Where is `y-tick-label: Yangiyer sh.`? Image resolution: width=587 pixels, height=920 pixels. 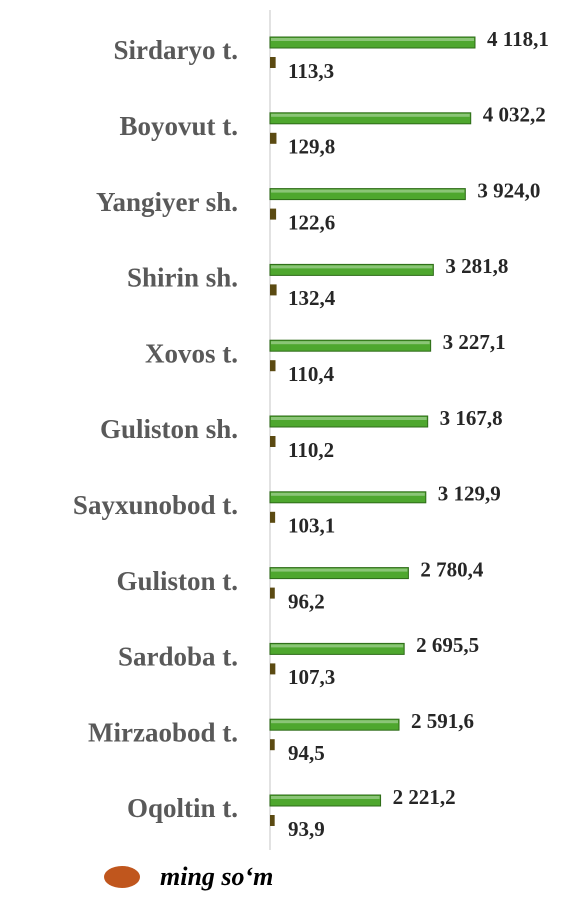 y-tick-label: Yangiyer sh. is located at coordinates (167, 202).